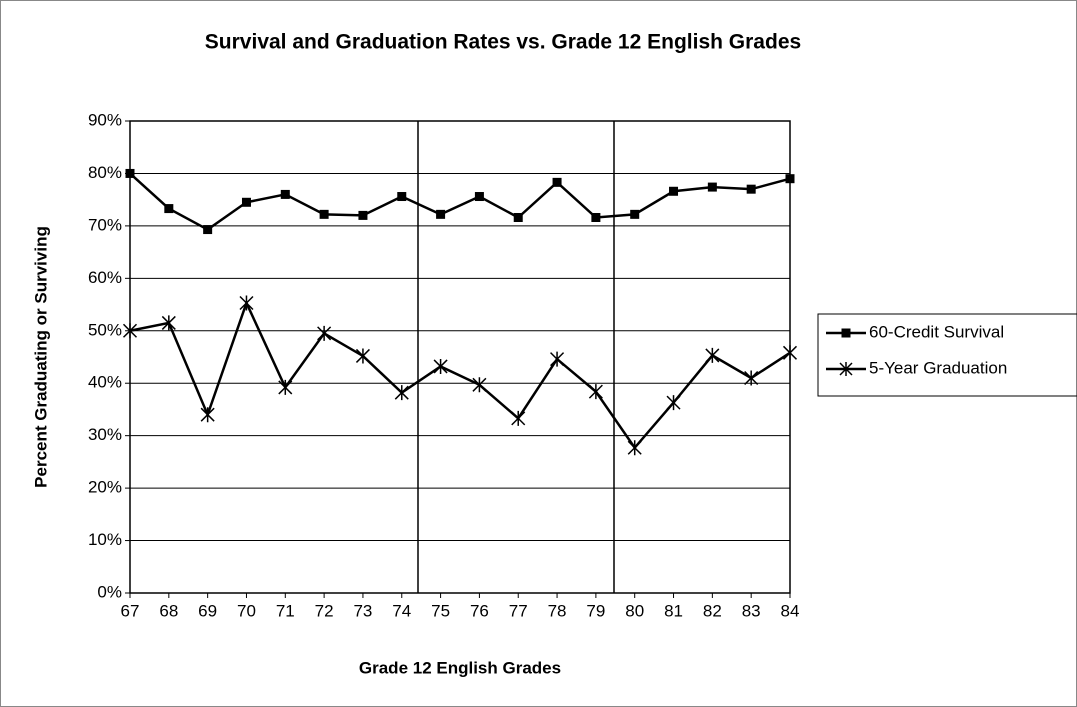 The image size is (1077, 707). What do you see at coordinates (712, 610) in the screenshot?
I see `x-tick-label: 82` at bounding box center [712, 610].